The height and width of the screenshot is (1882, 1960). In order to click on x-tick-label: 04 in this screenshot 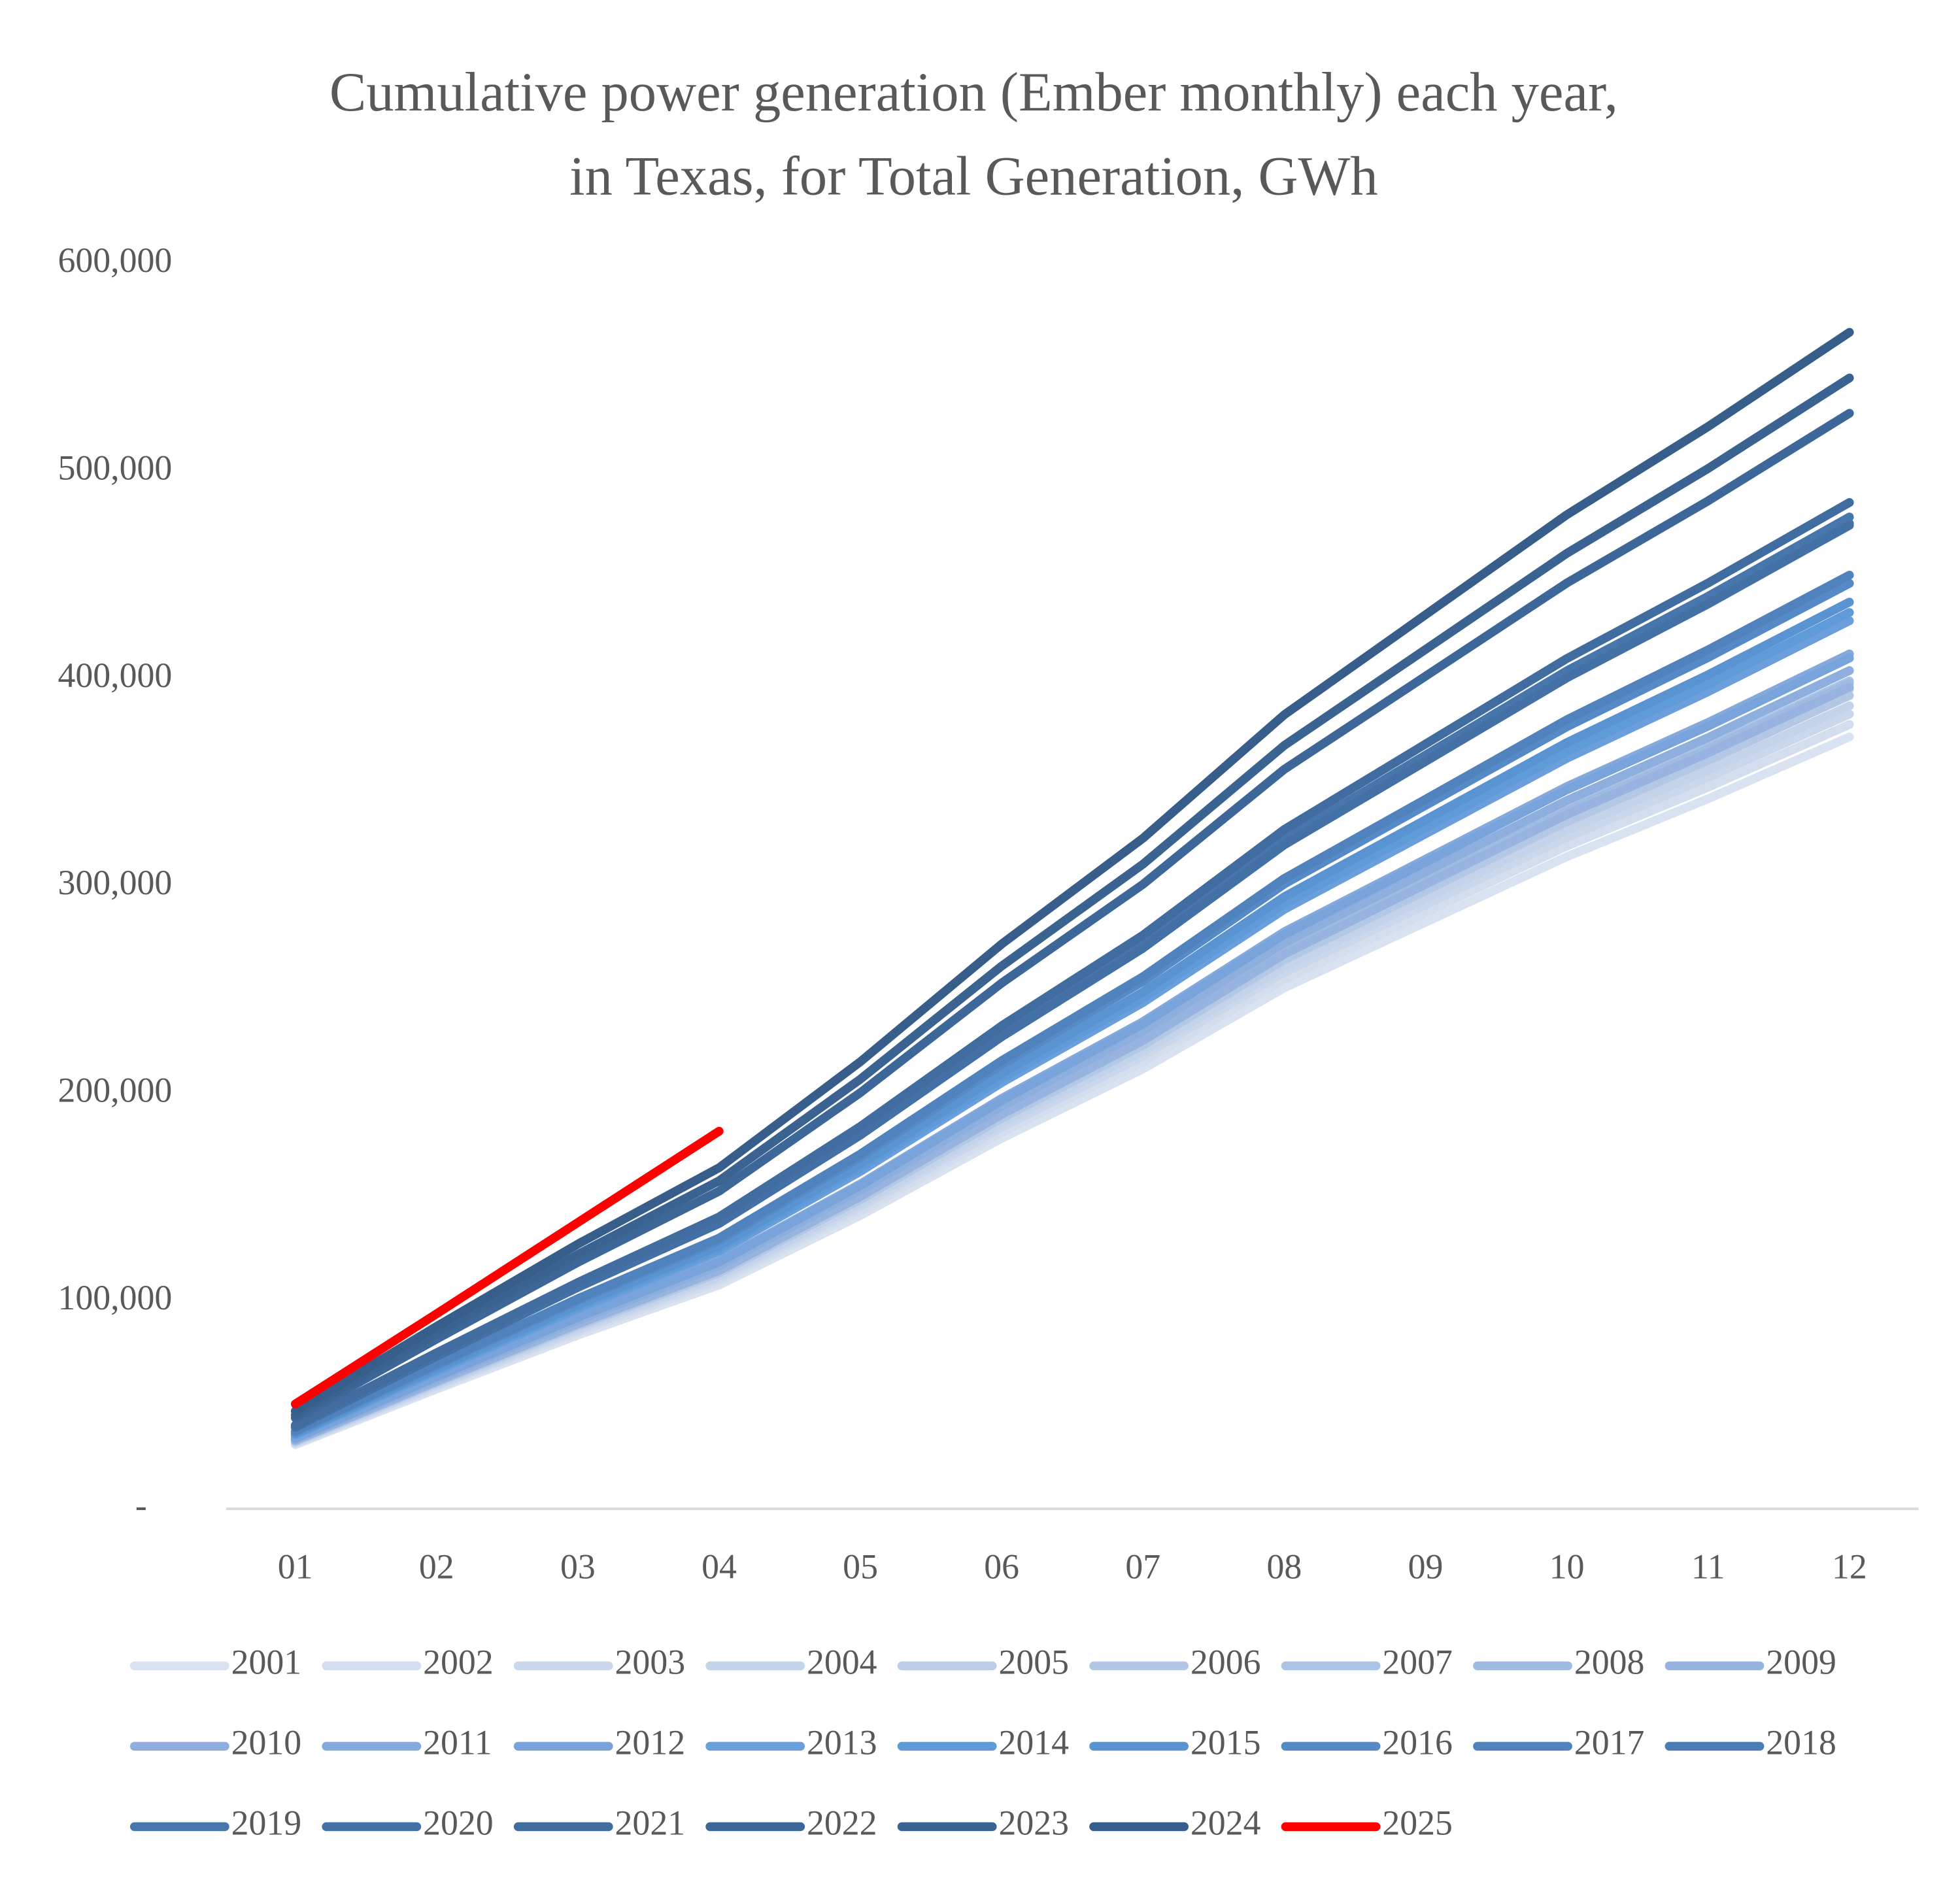, I will do `click(719, 1567)`.